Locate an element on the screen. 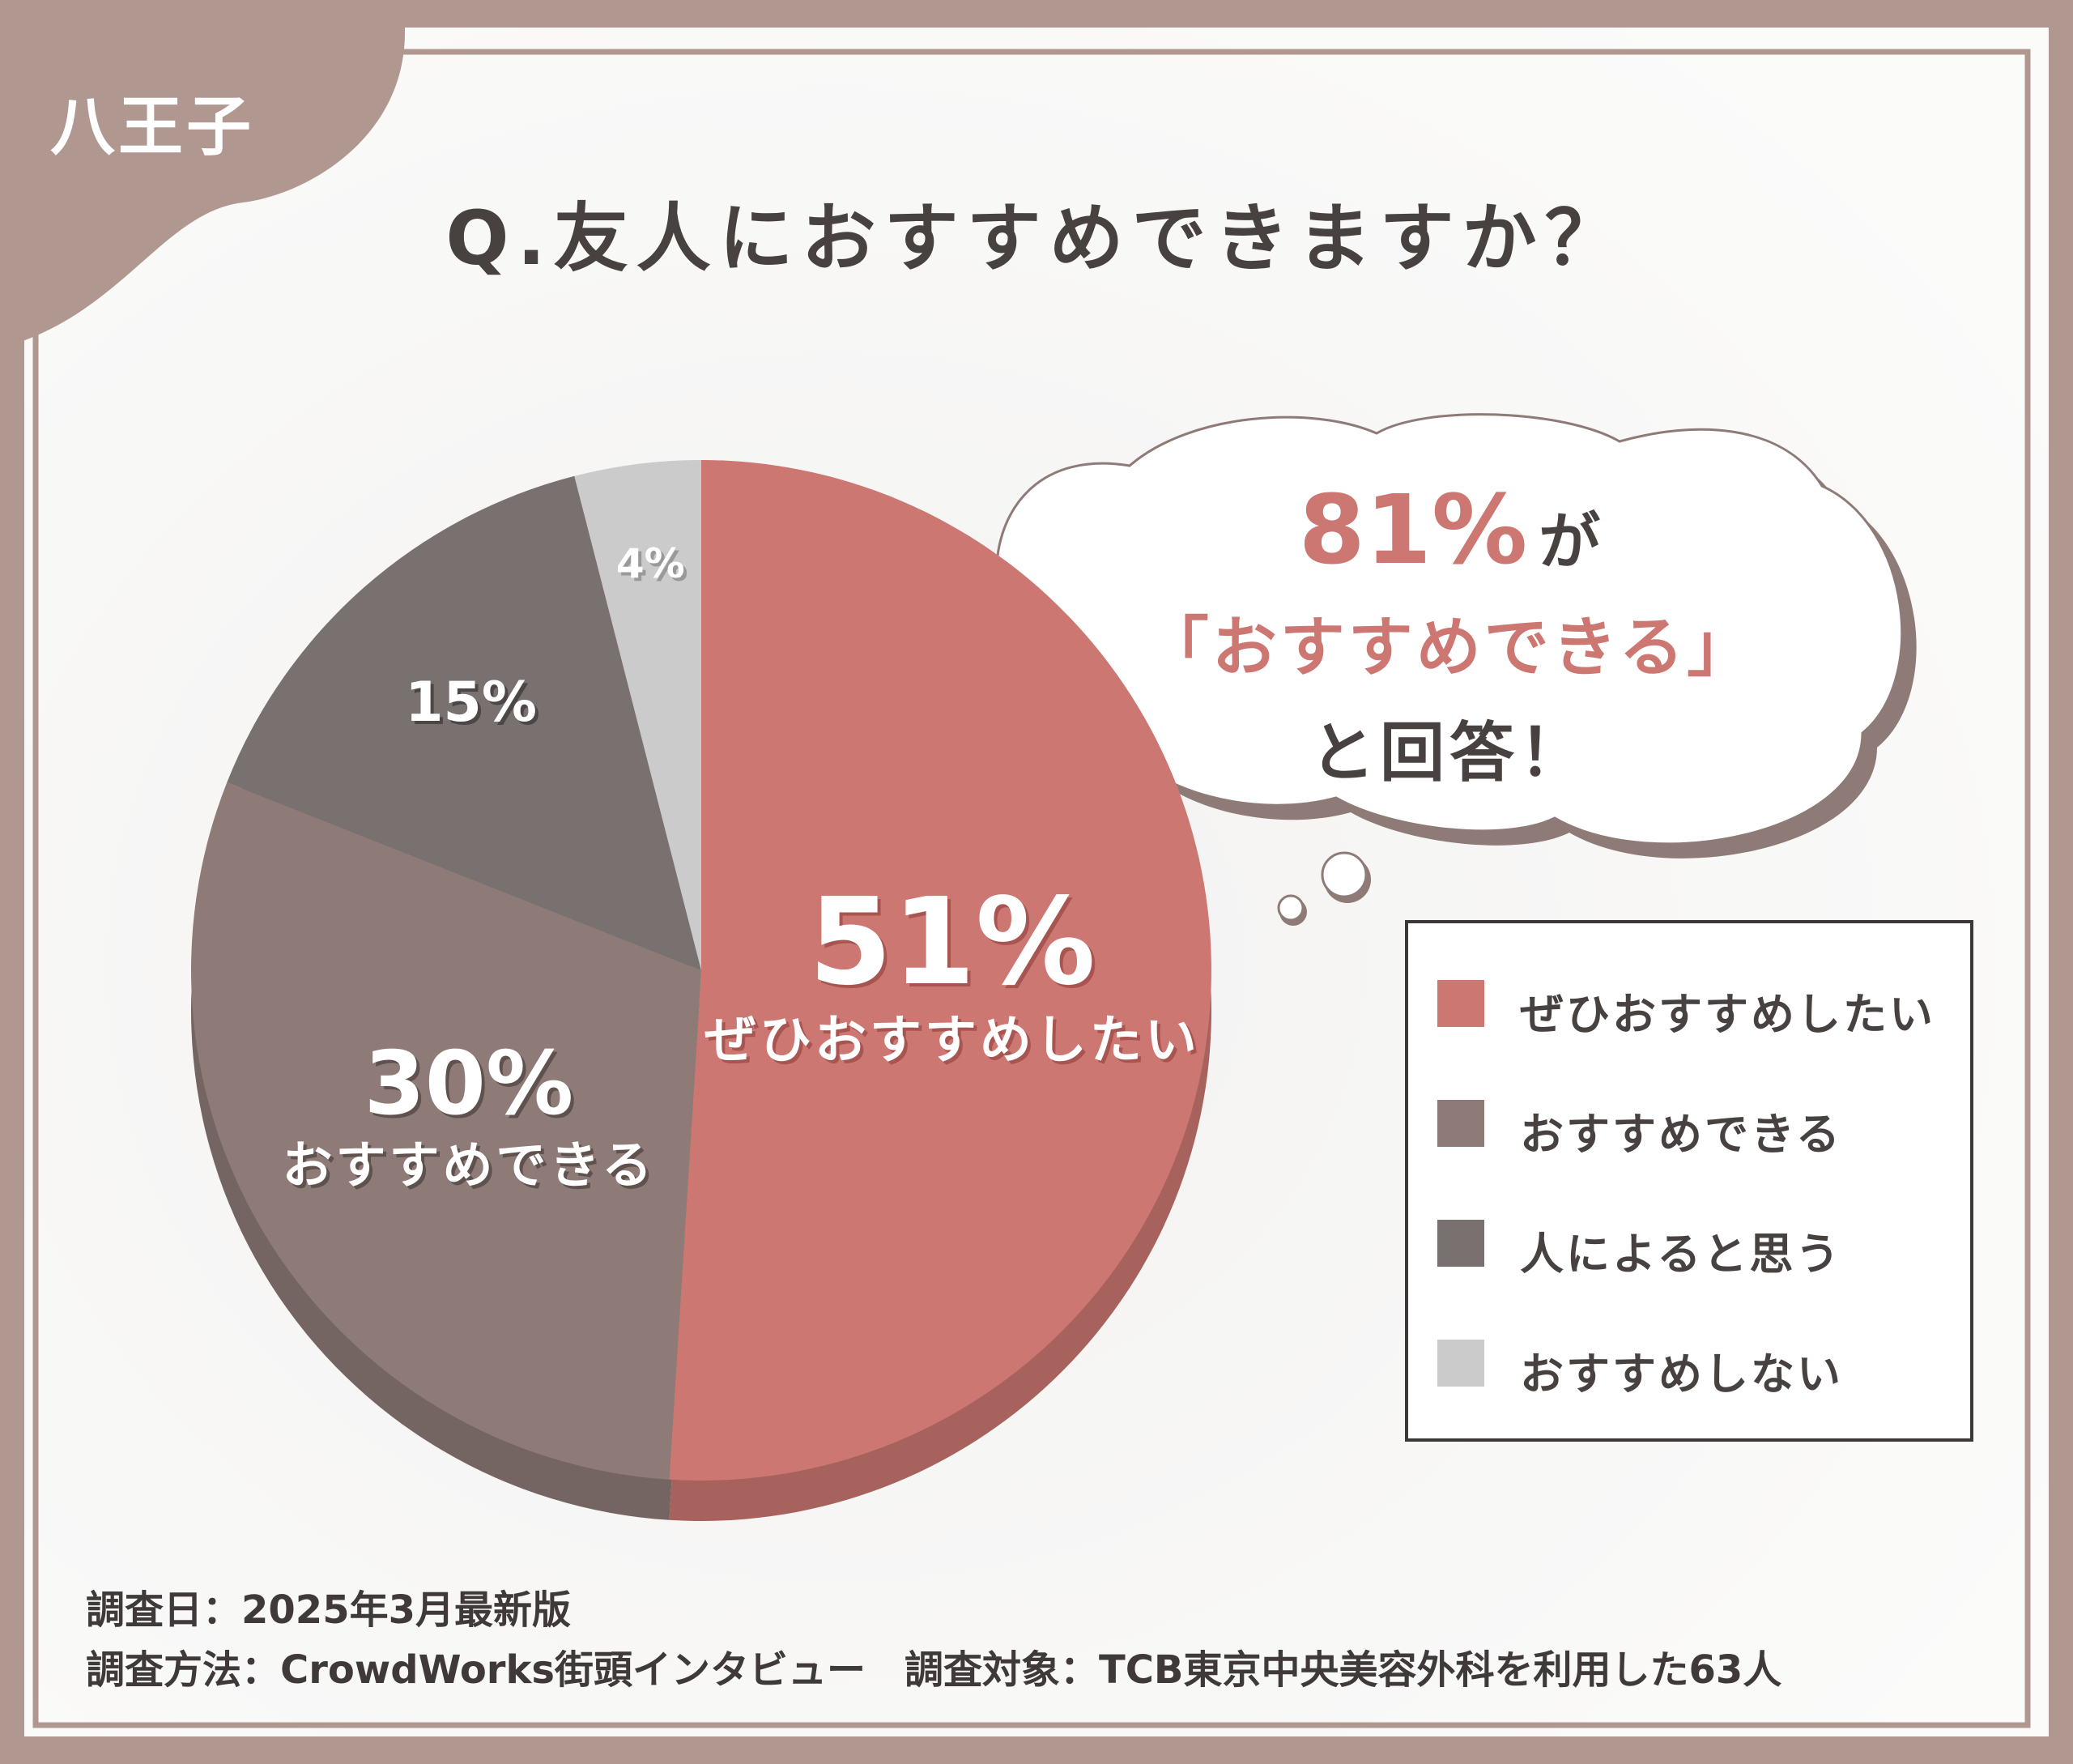 The height and width of the screenshot is (1764, 2073). pie-slice-label: 4% is located at coordinates (650, 564).